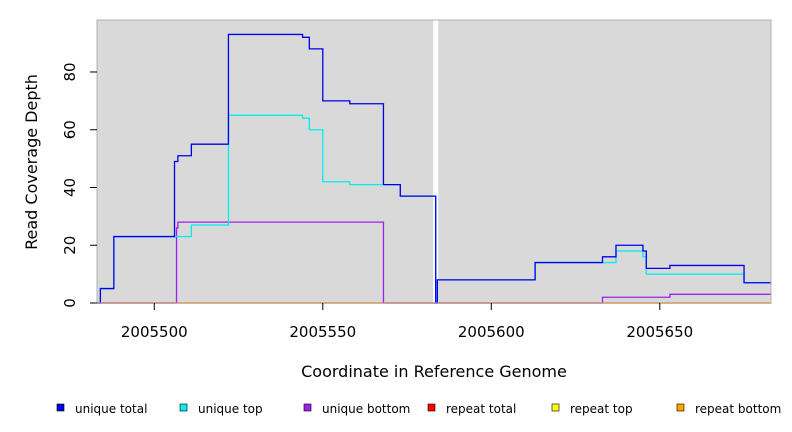 The height and width of the screenshot is (432, 792). I want to click on legend-label-repeat-top: repeat top, so click(601, 409).